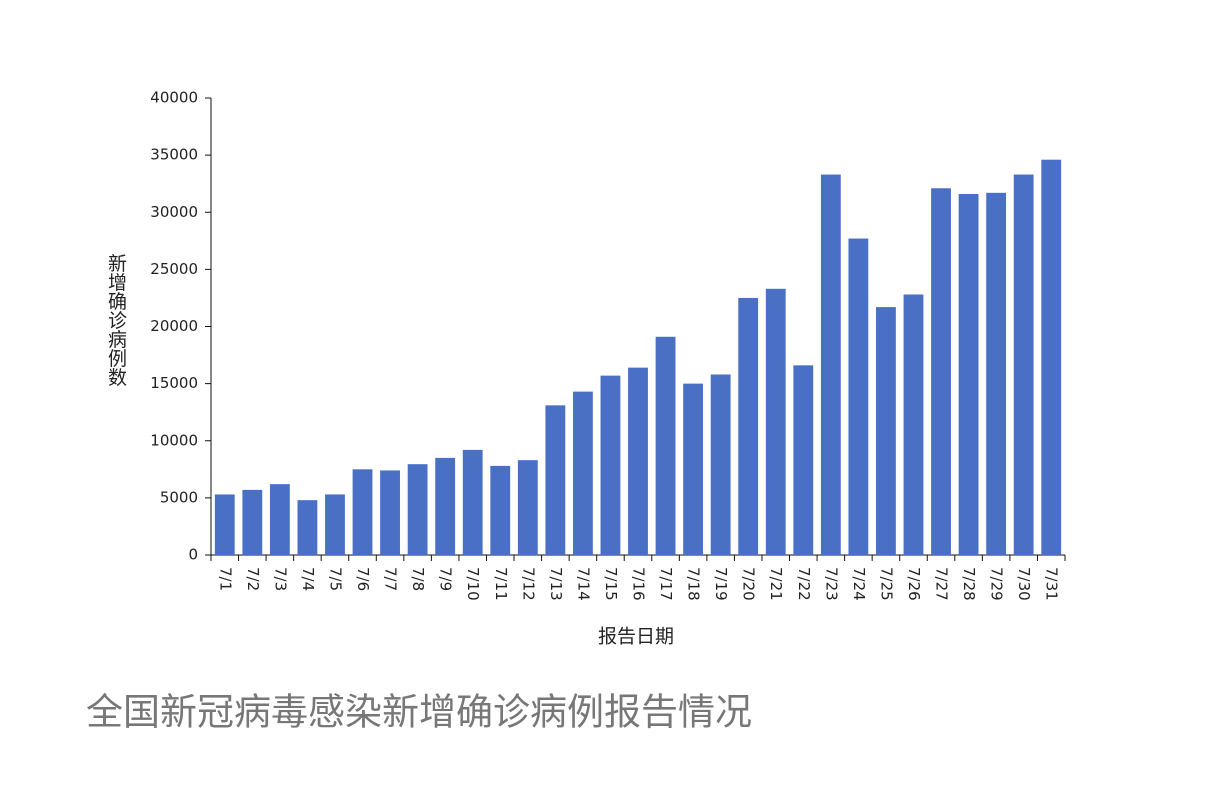 The height and width of the screenshot is (786, 1206). What do you see at coordinates (179, 497) in the screenshot?
I see `y-tick-label: 5000` at bounding box center [179, 497].